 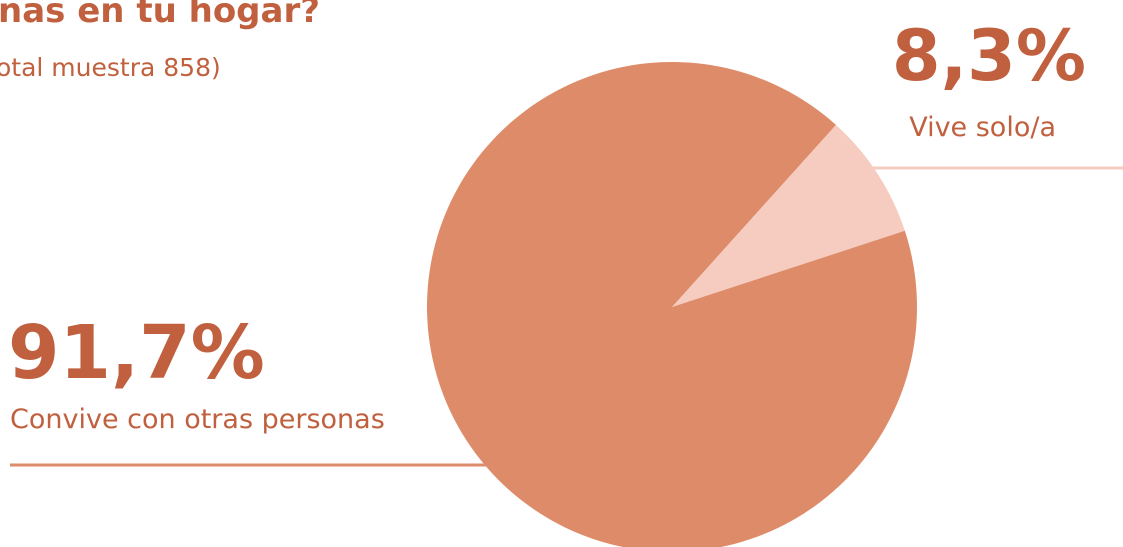 I want to click on data-label-vive-solo-percent: 8,3%, so click(x=989, y=56).